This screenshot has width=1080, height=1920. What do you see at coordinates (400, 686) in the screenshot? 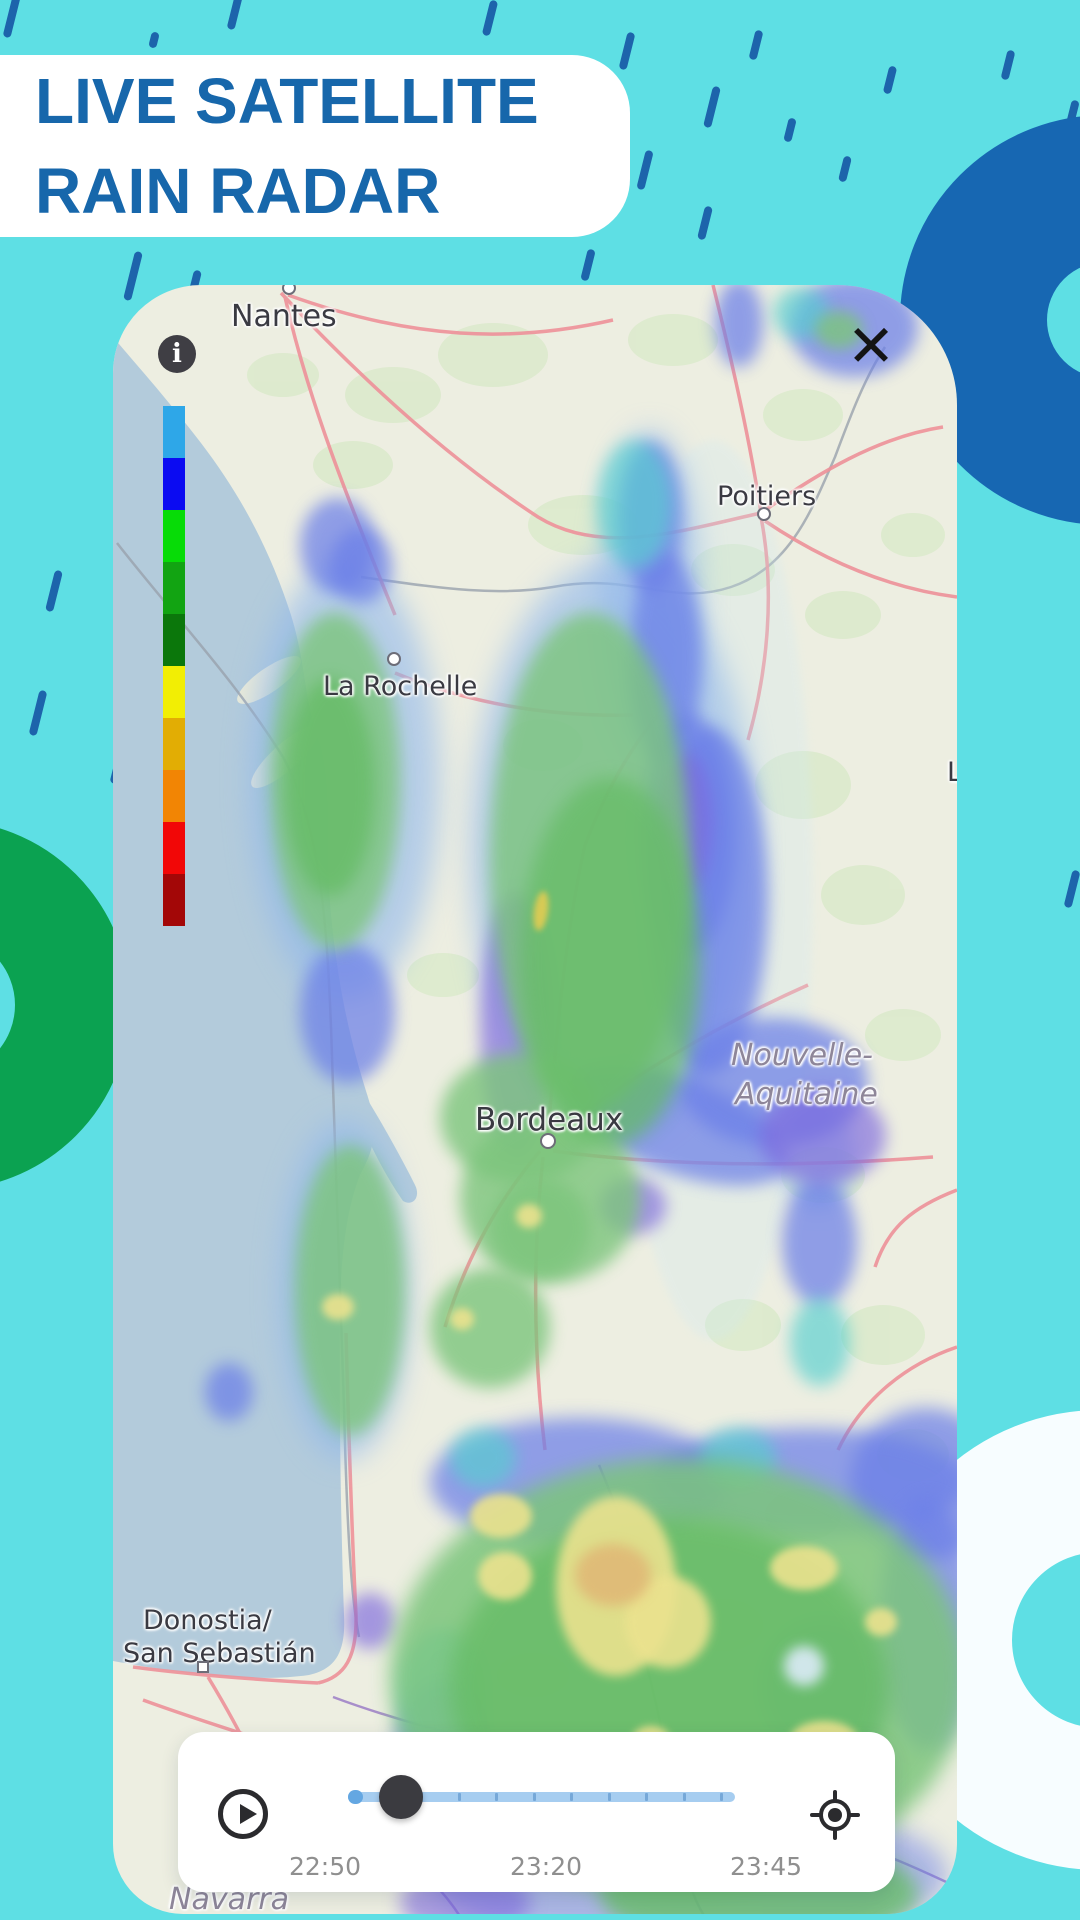
I see `map-label-la-rochelle: La Rochelle` at bounding box center [400, 686].